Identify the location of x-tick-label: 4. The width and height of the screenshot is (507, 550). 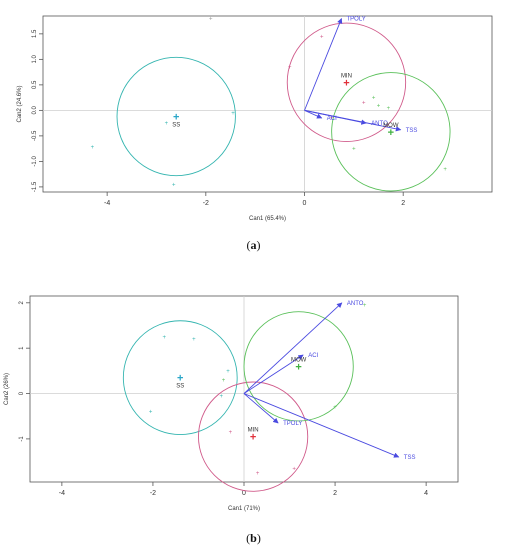
(426, 493).